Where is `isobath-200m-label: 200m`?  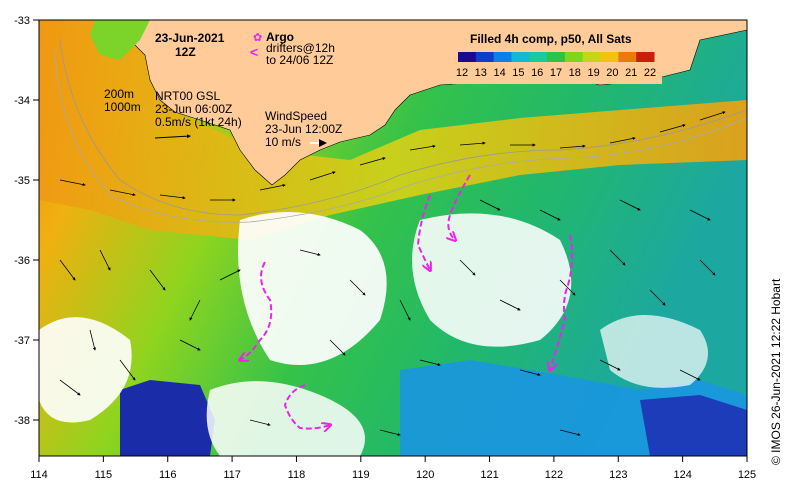
isobath-200m-label: 200m is located at coordinates (119, 94).